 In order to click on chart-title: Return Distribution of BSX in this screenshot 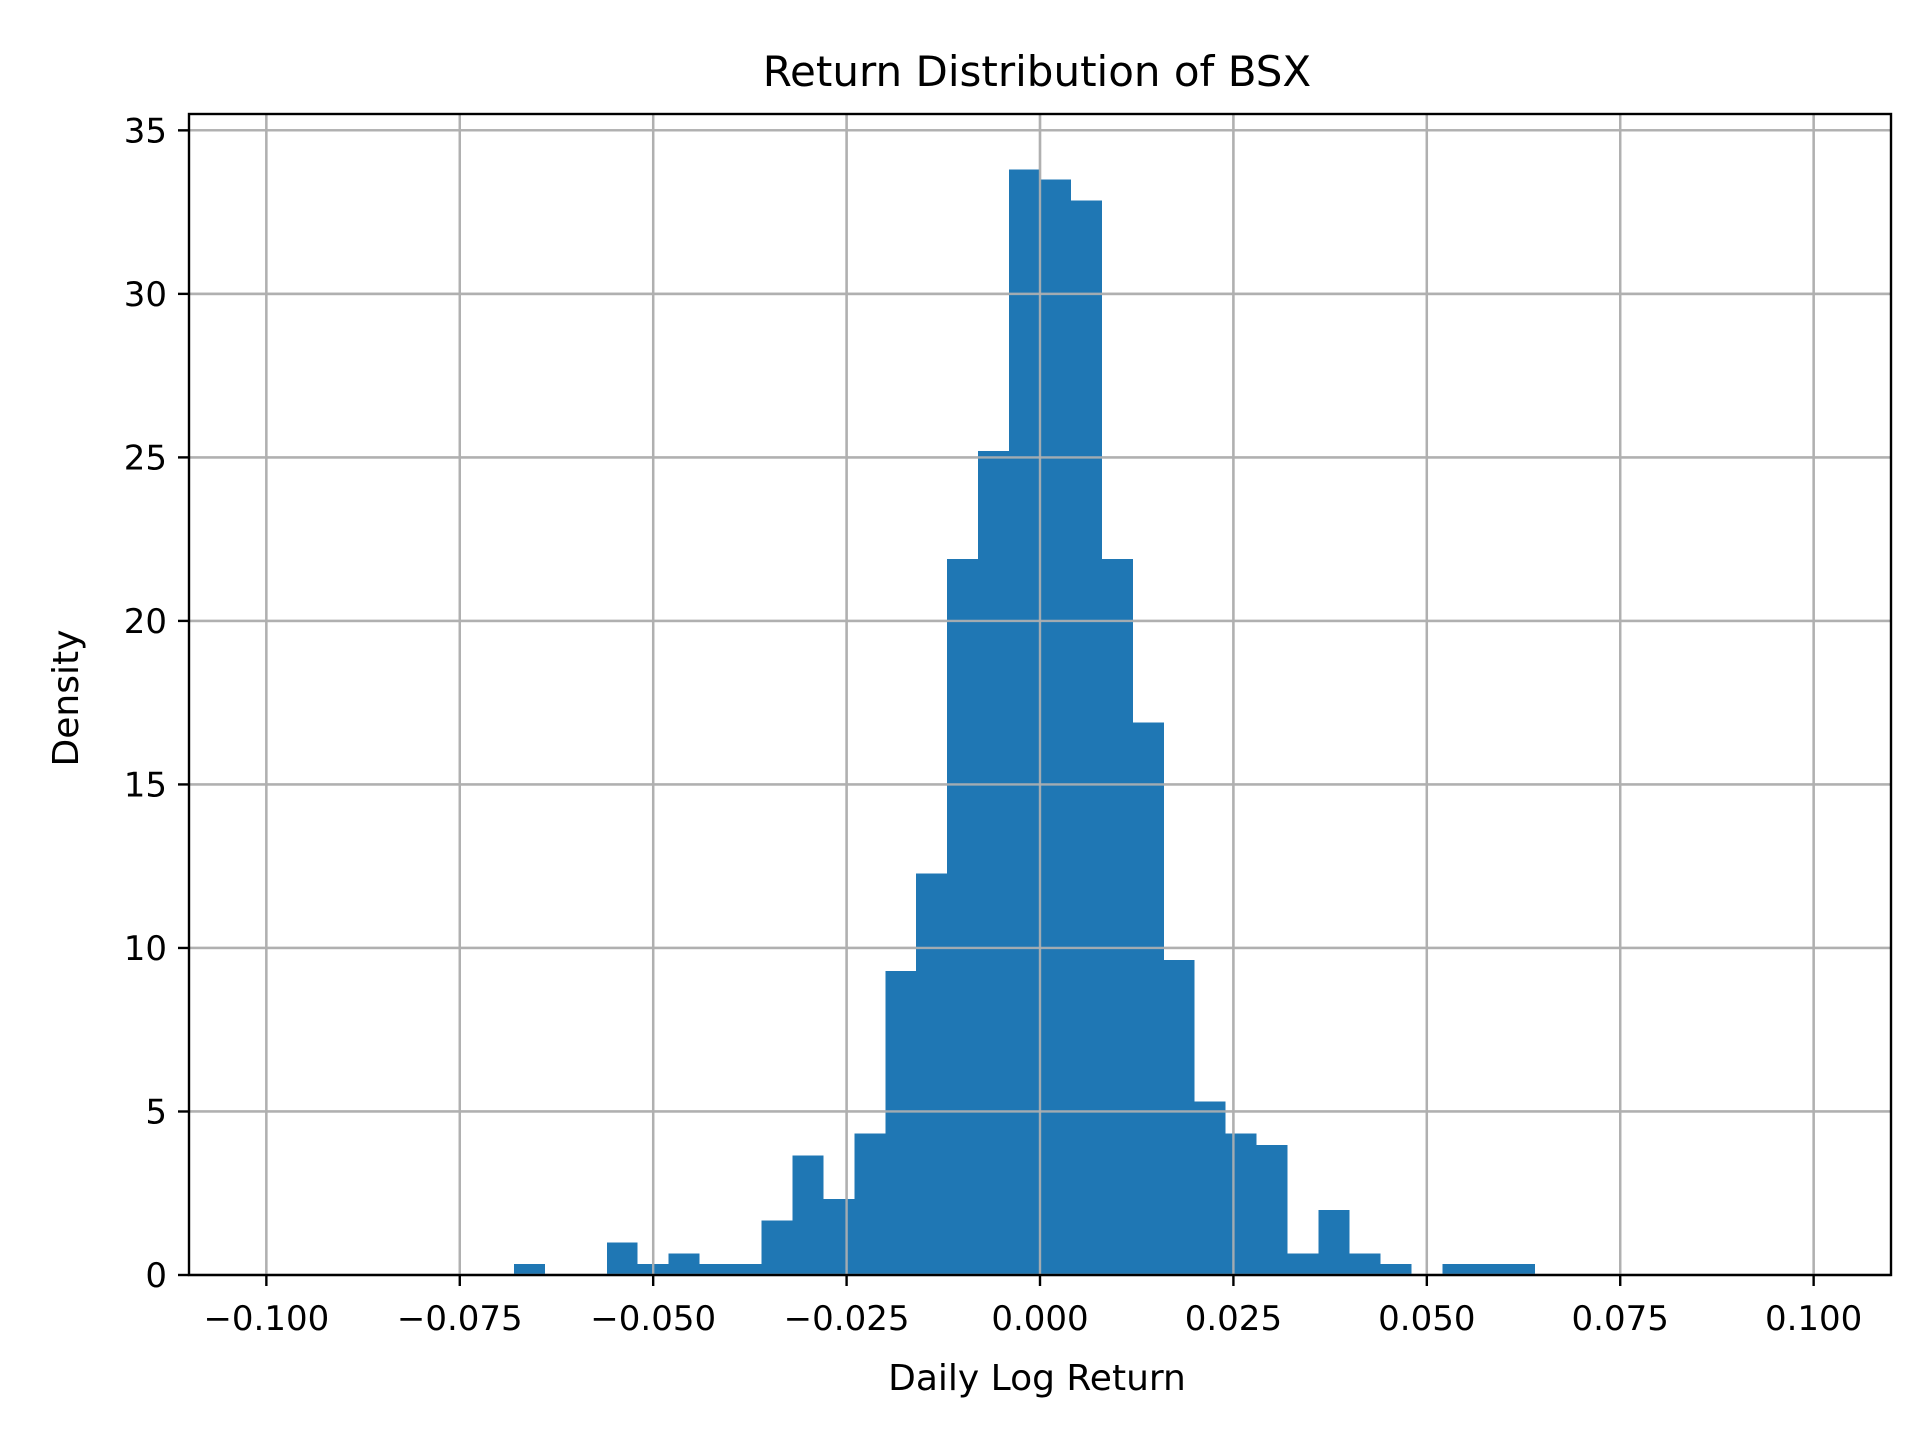, I will do `click(1037, 71)`.